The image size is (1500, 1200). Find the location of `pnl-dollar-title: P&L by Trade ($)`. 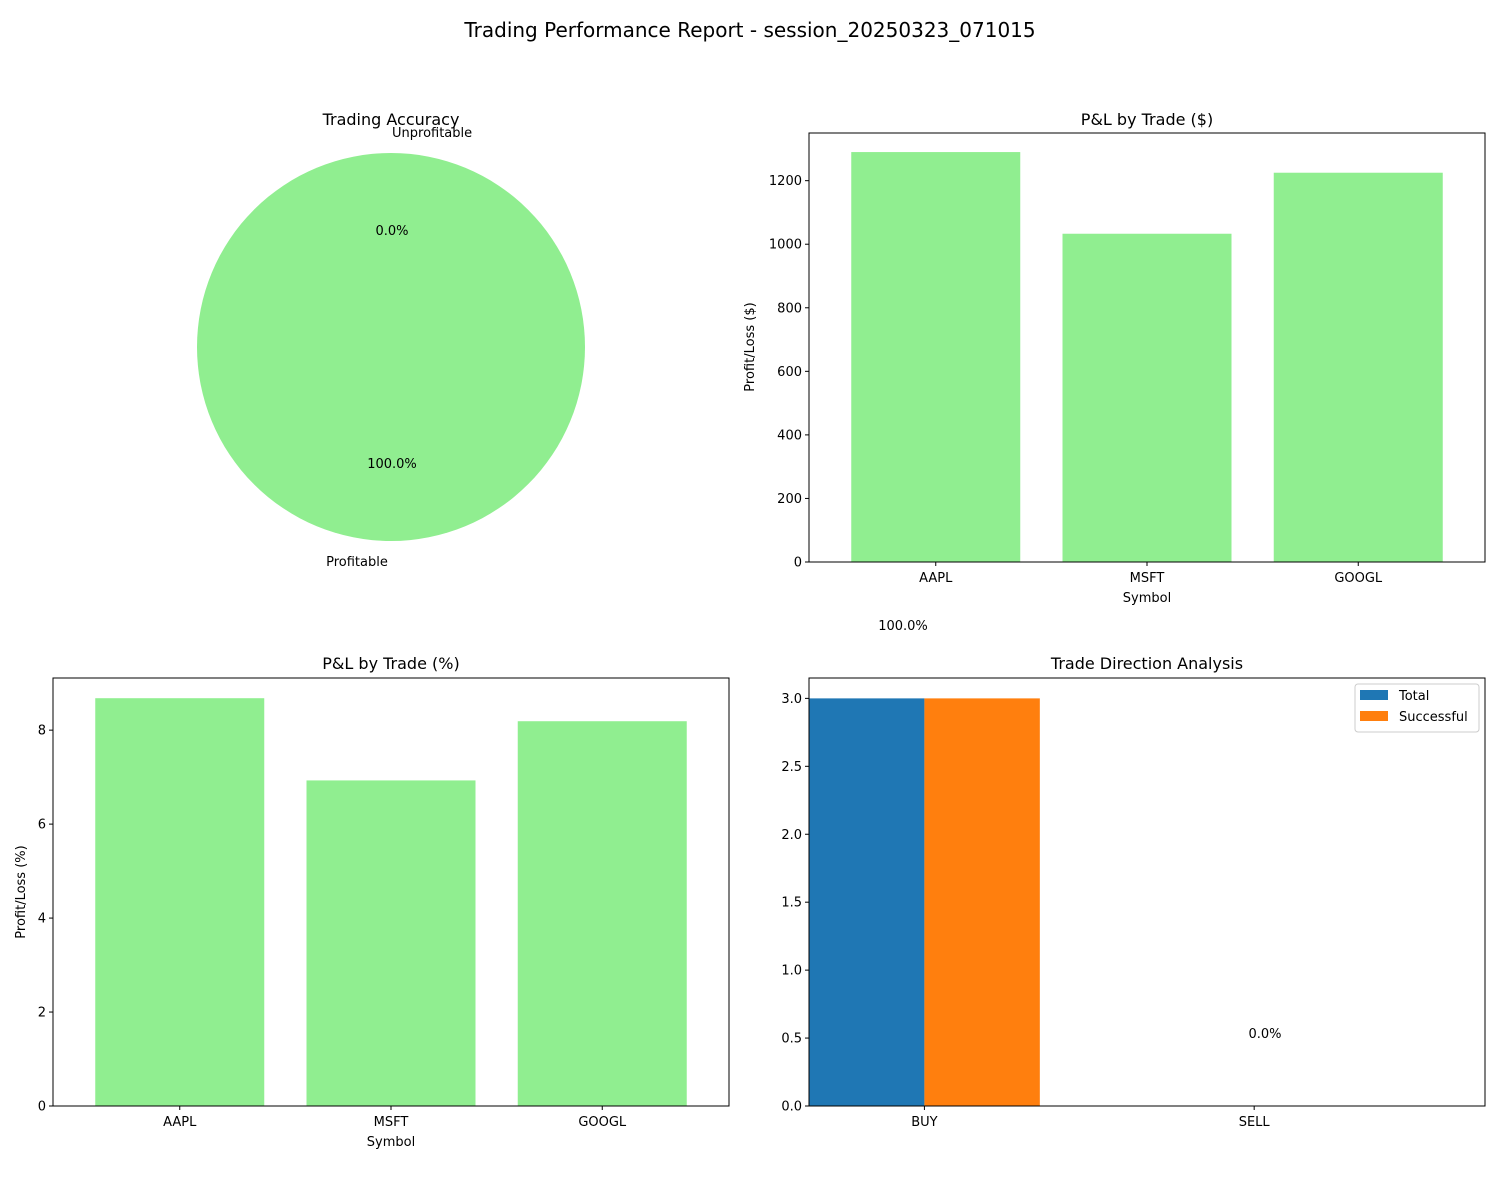

pnl-dollar-title: P&L by Trade ($) is located at coordinates (1147, 119).